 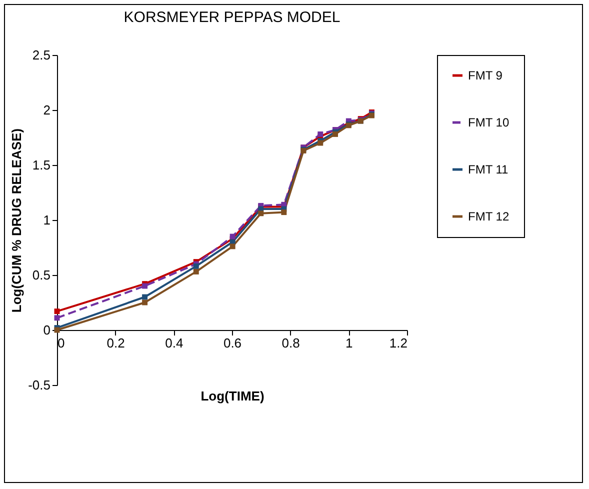 What do you see at coordinates (41, 165) in the screenshot?
I see `y-tick-label: 1.5` at bounding box center [41, 165].